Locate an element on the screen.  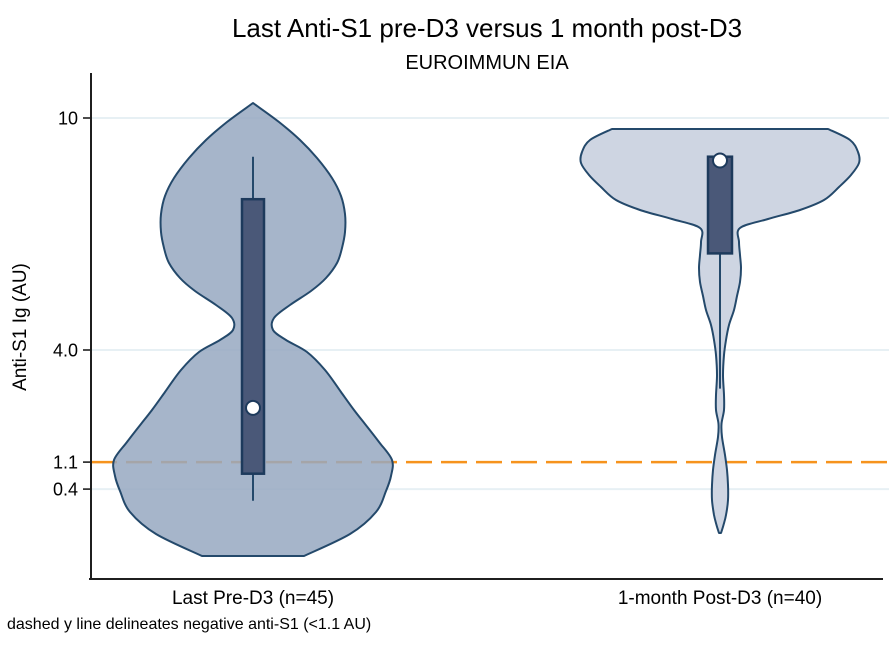
iqr-box-post-d3 is located at coordinates (720, 205).